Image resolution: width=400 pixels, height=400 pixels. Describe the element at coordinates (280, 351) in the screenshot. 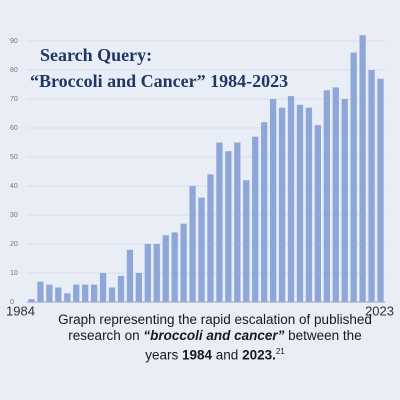

I see `caption-reference: 21` at that location.